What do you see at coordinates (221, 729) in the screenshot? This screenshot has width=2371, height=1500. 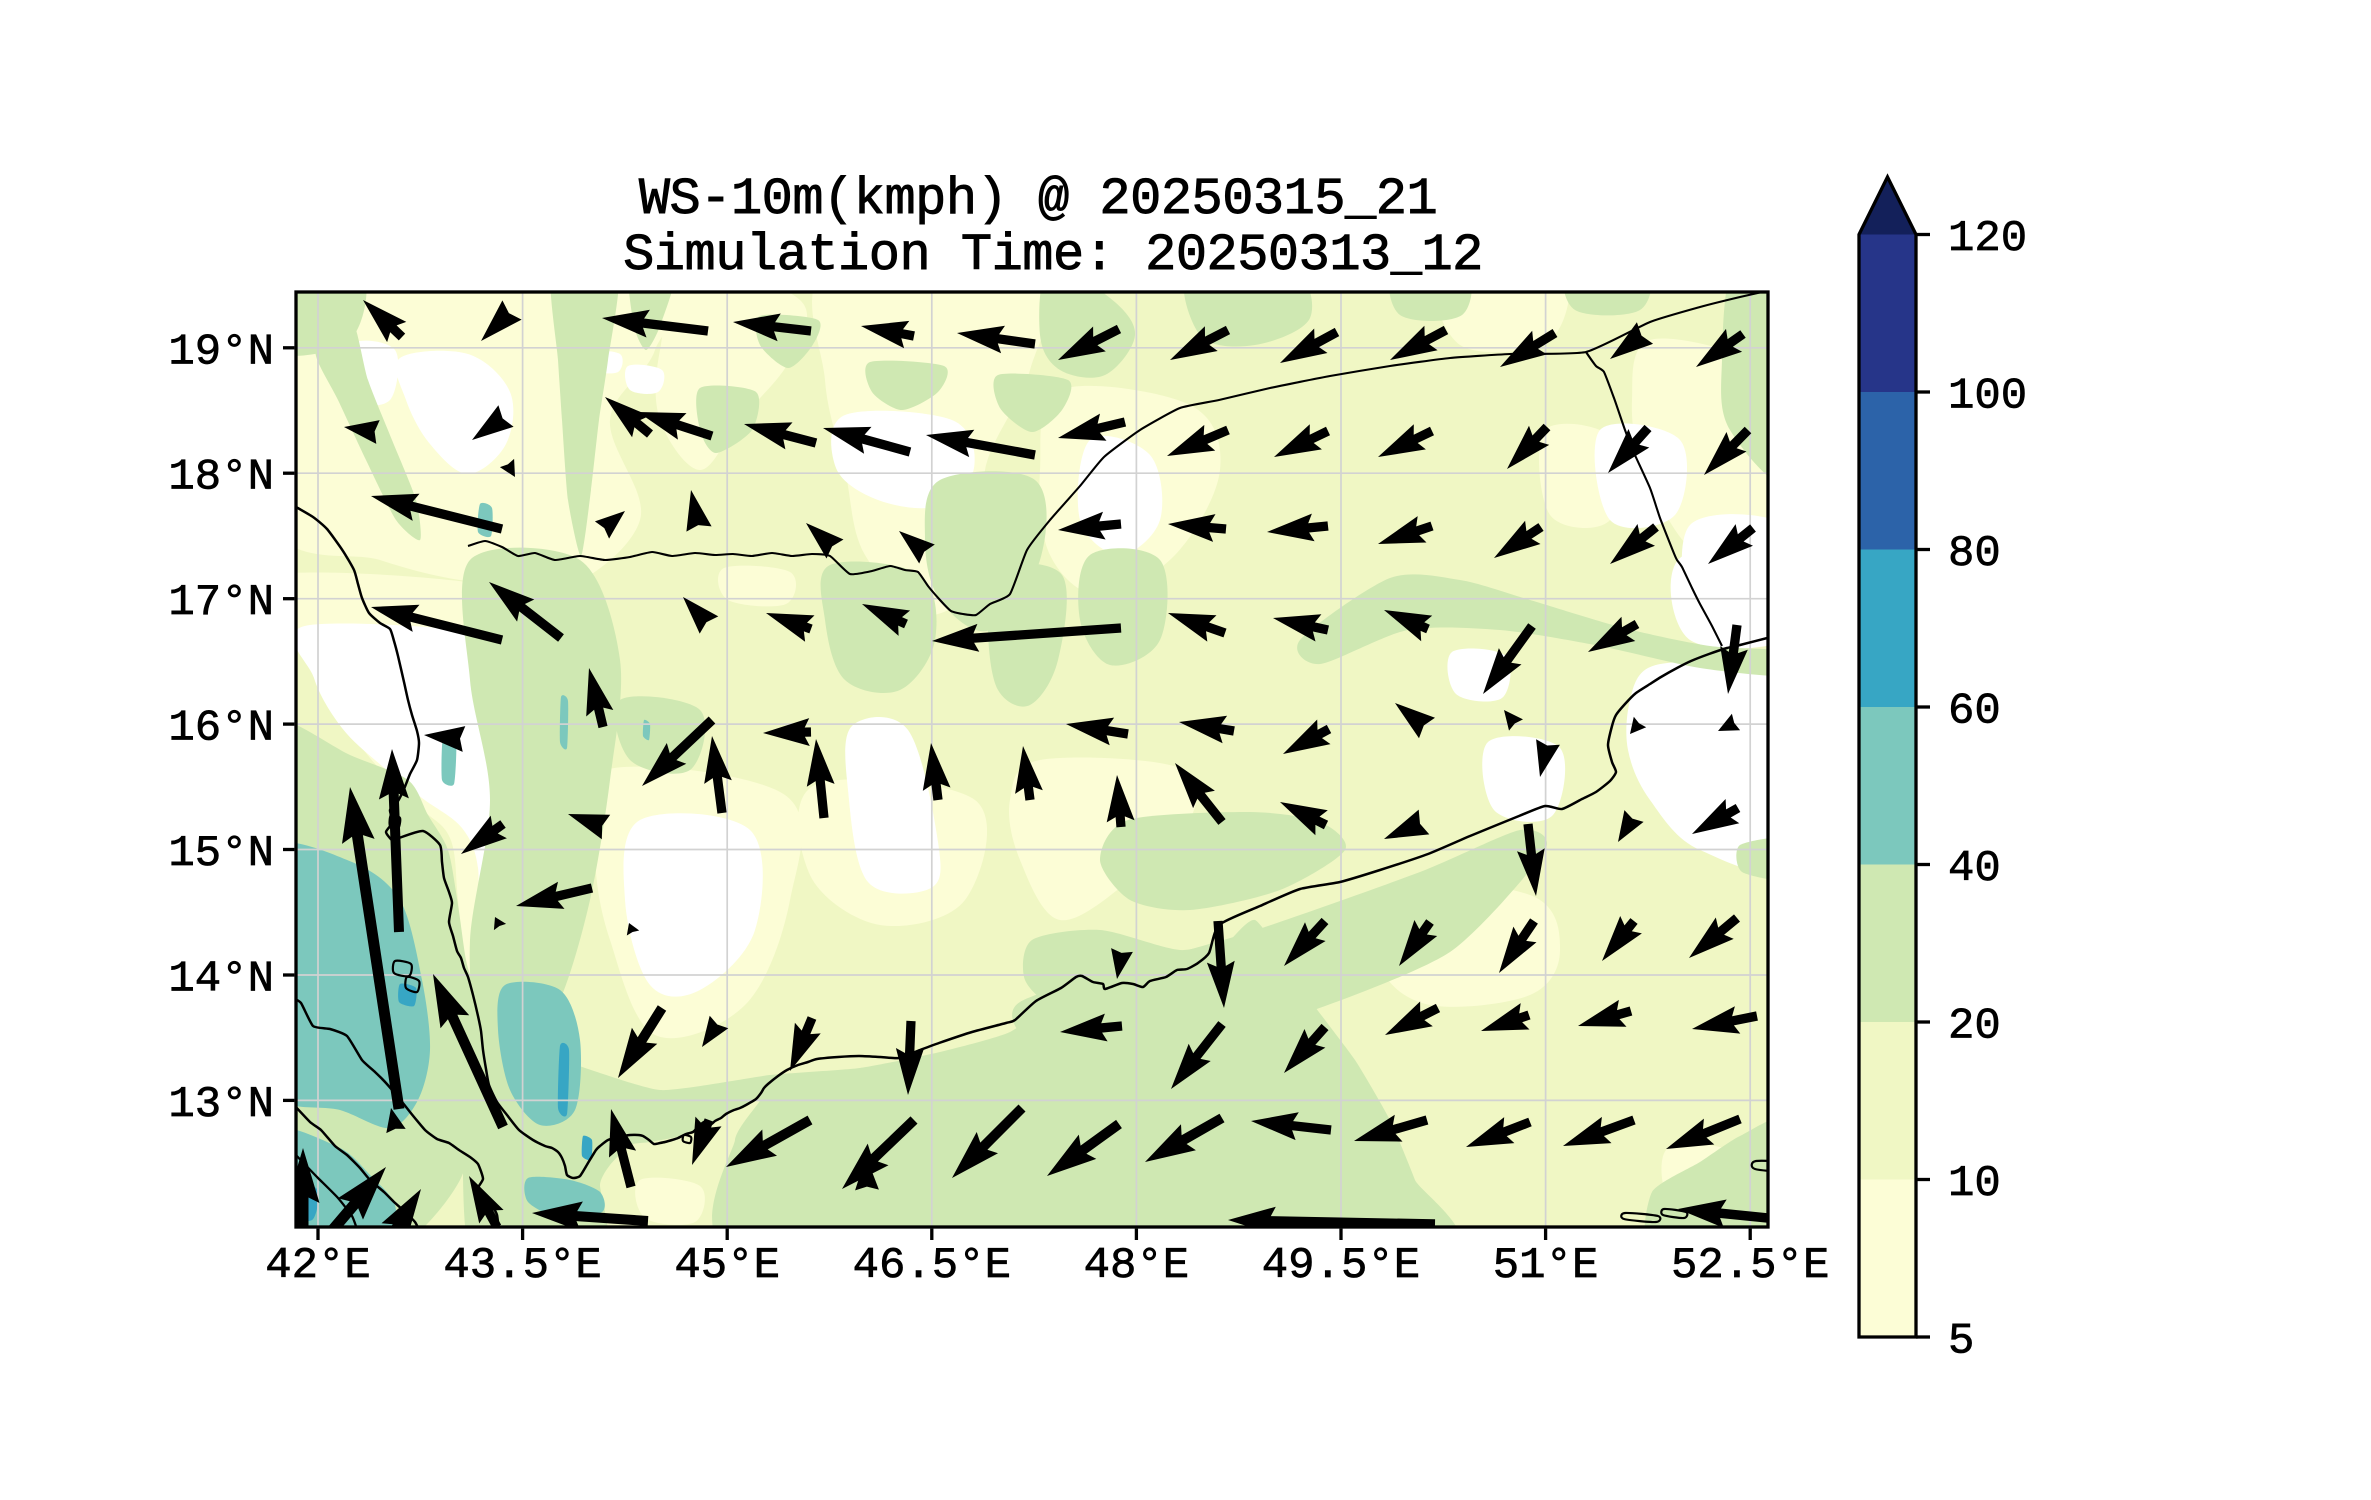 I see `svg-text: 16°N` at bounding box center [221, 729].